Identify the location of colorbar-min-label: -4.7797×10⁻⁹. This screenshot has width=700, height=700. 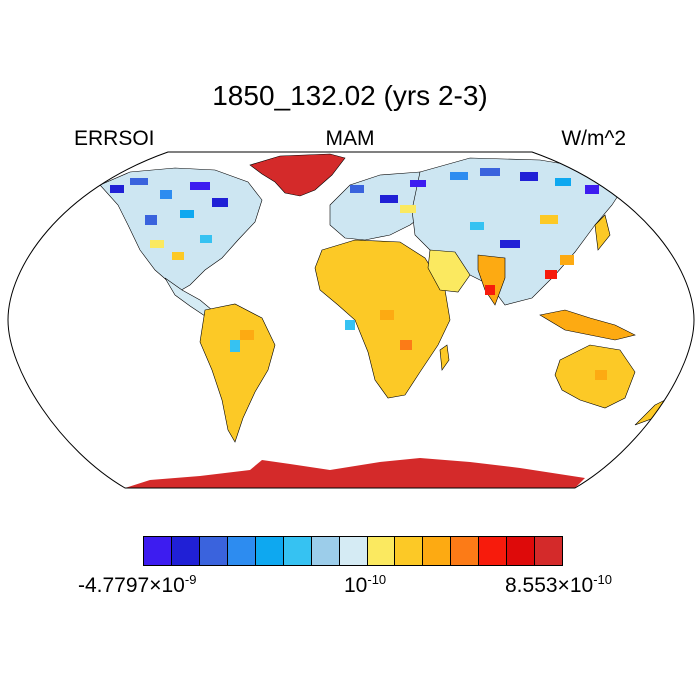
(137, 584).